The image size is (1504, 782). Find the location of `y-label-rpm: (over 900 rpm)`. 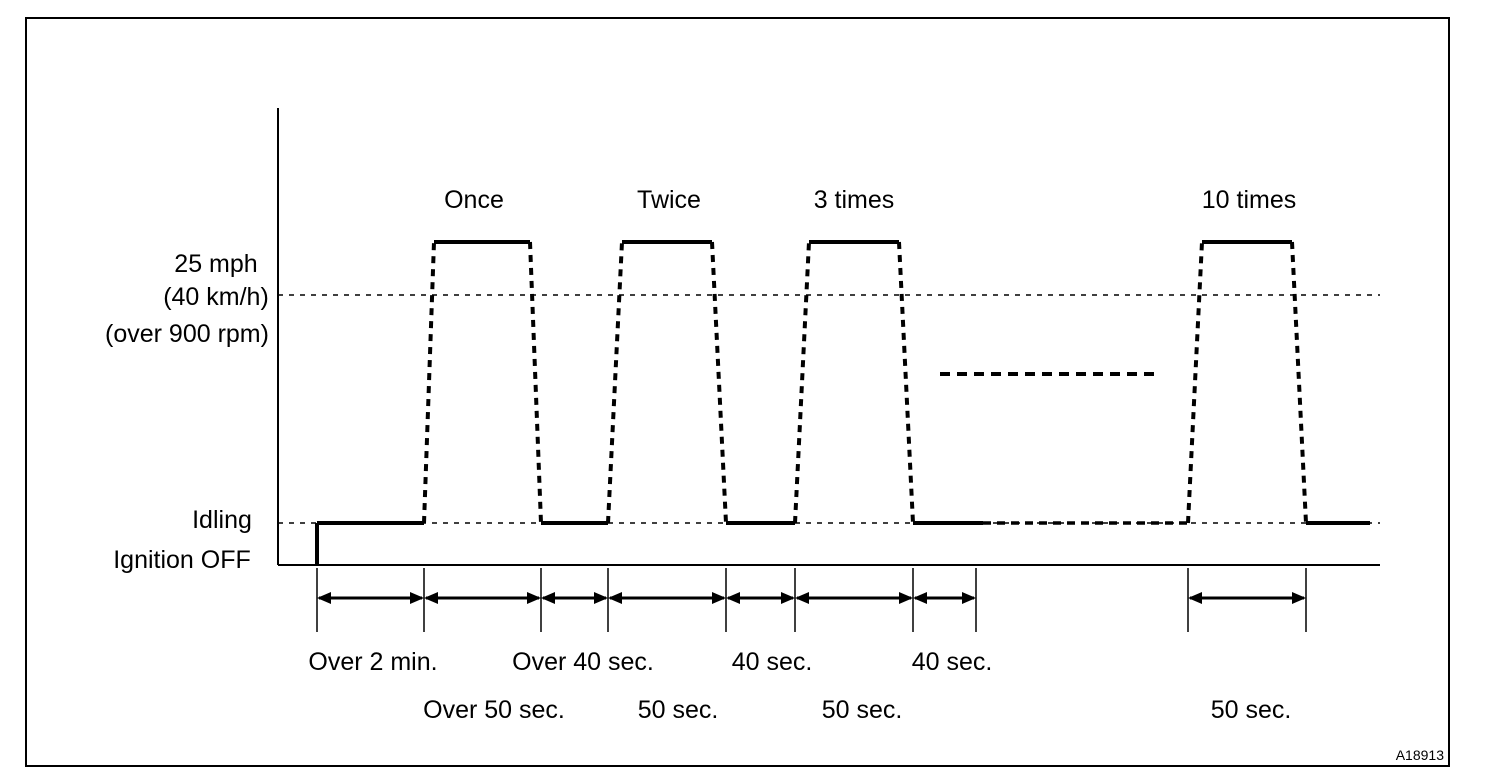

y-label-rpm: (over 900 rpm) is located at coordinates (187, 334).